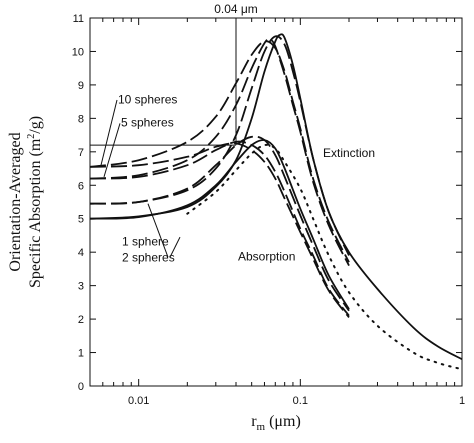 The width and height of the screenshot is (474, 443). Describe the element at coordinates (147, 123) in the screenshot. I see `label-5-spheres: 5 spheres` at that location.